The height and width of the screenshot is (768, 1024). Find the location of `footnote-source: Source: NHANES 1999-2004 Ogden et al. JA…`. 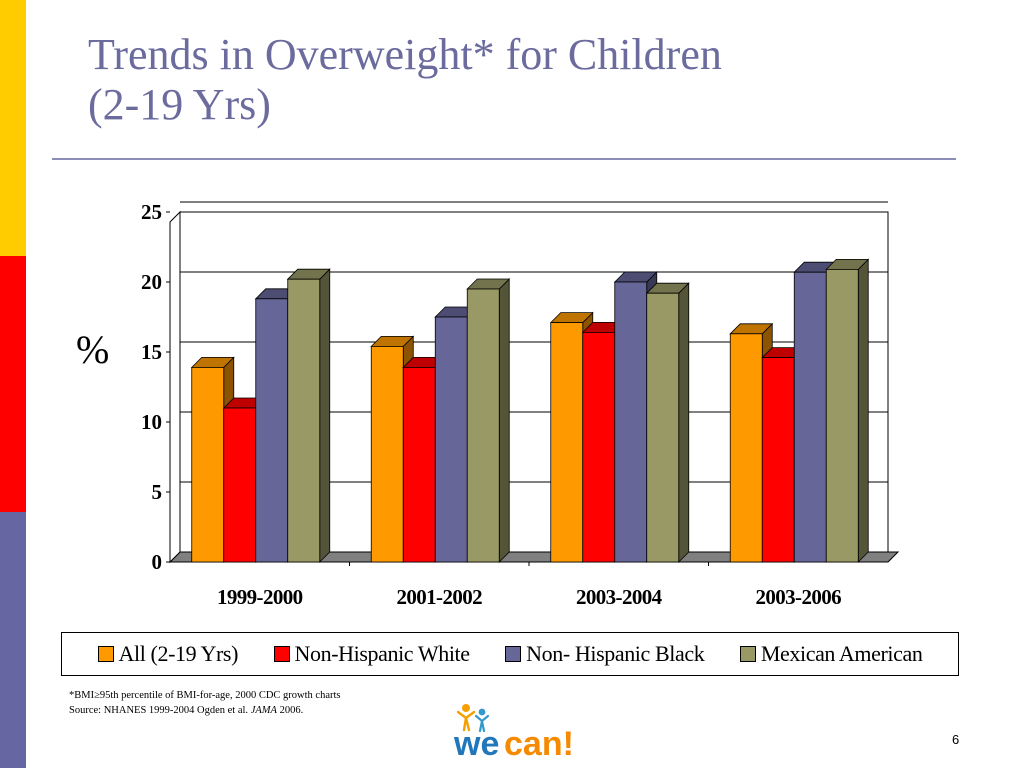

footnote-source: Source: NHANES 1999-2004 Ogden et al. JA… is located at coordinates (186, 710).